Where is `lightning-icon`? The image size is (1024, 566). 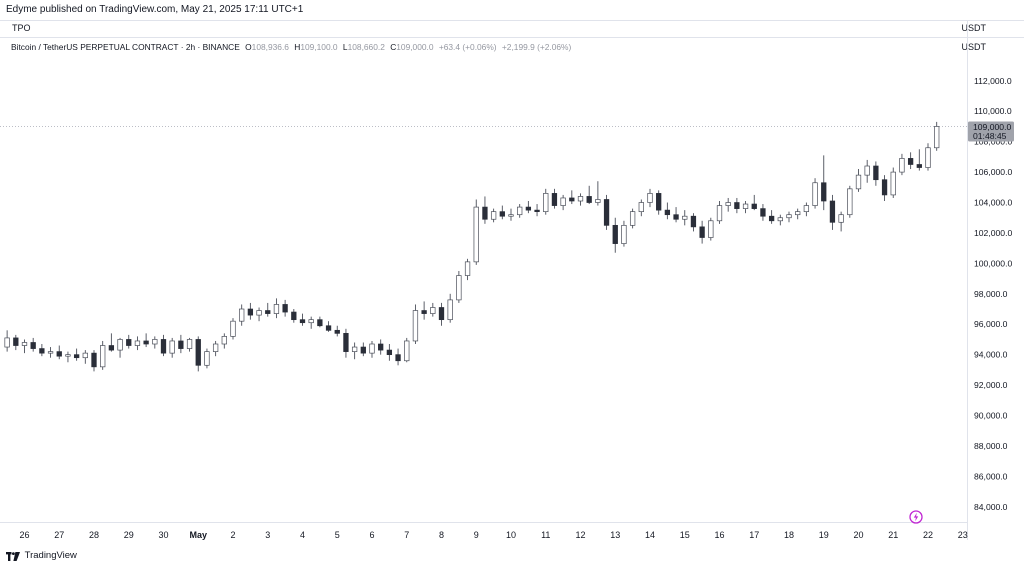
lightning-icon is located at coordinates (916, 517).